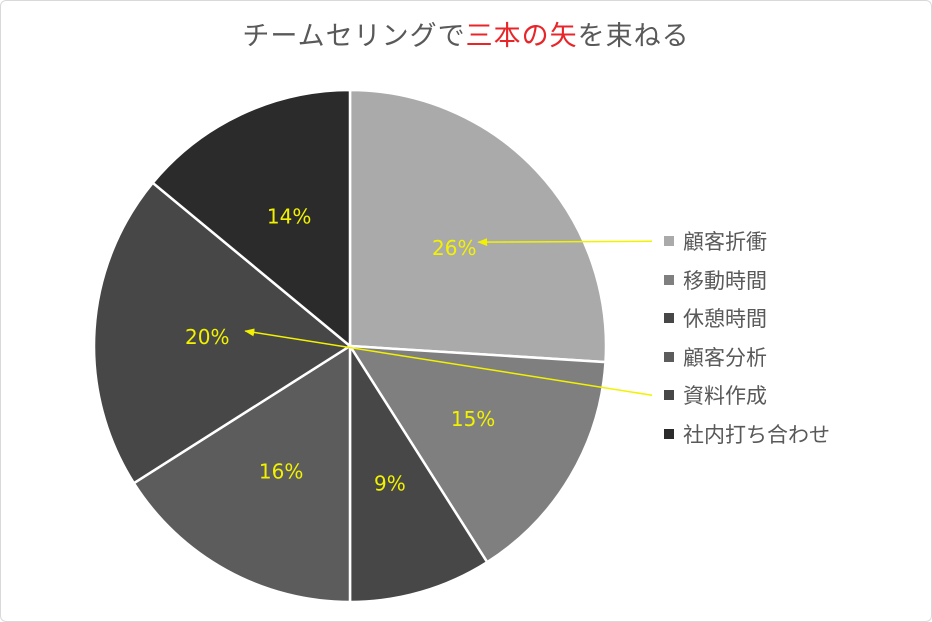  I want to click on legend-item: 資料作成, so click(747, 395).